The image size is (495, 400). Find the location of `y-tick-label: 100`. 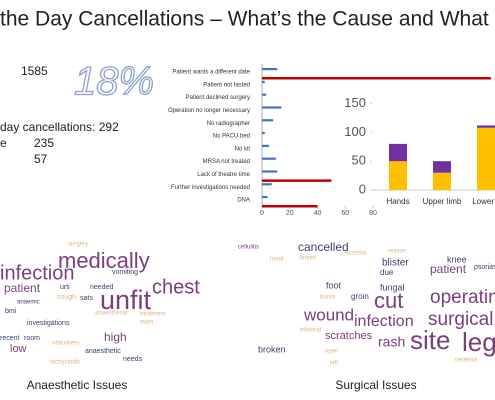

y-tick-label: 100 is located at coordinates (355, 131).